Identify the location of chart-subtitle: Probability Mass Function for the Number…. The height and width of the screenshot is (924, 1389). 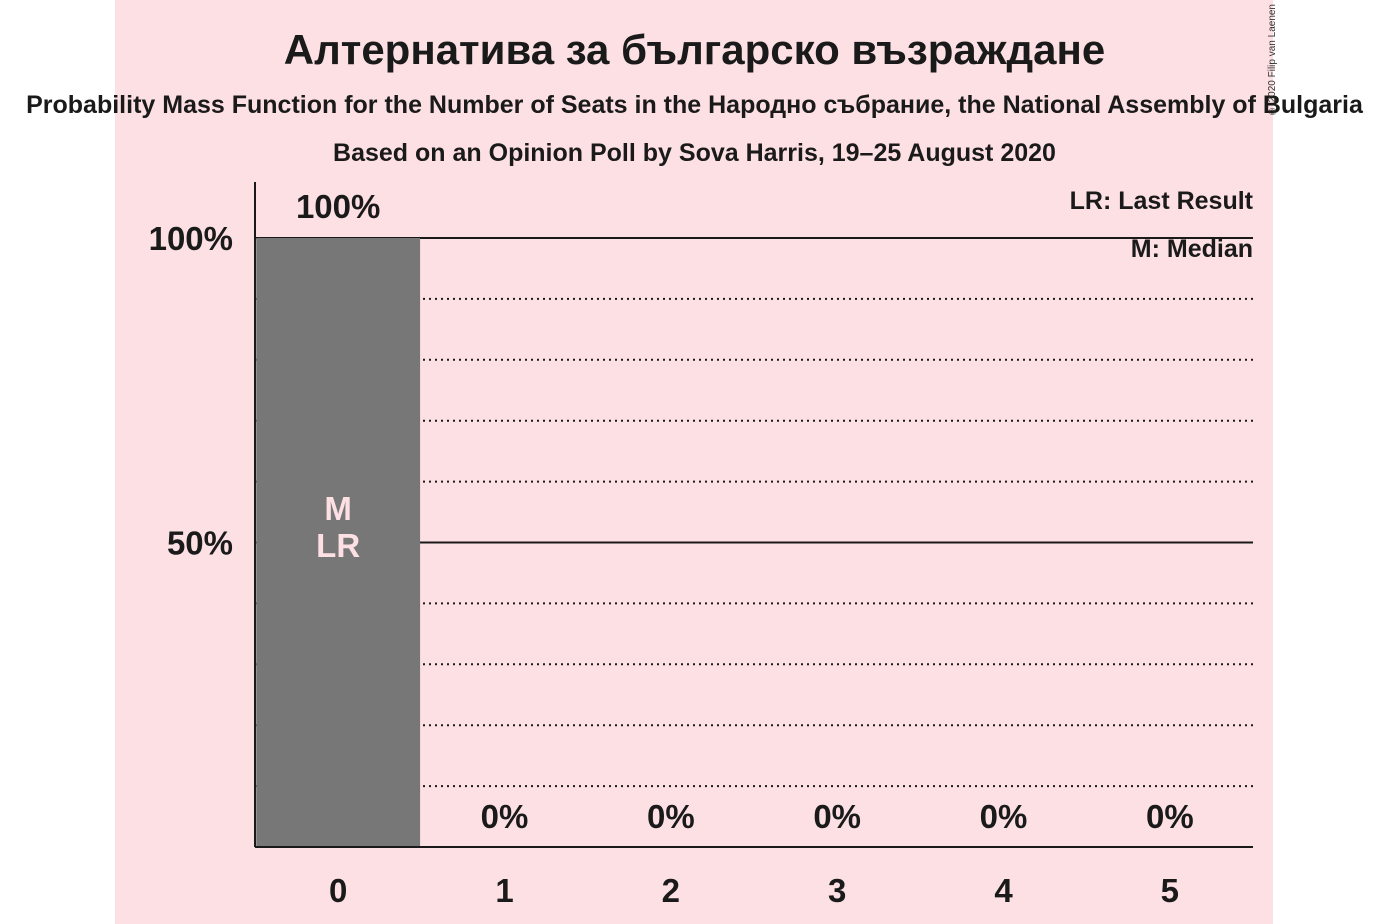
(694, 105).